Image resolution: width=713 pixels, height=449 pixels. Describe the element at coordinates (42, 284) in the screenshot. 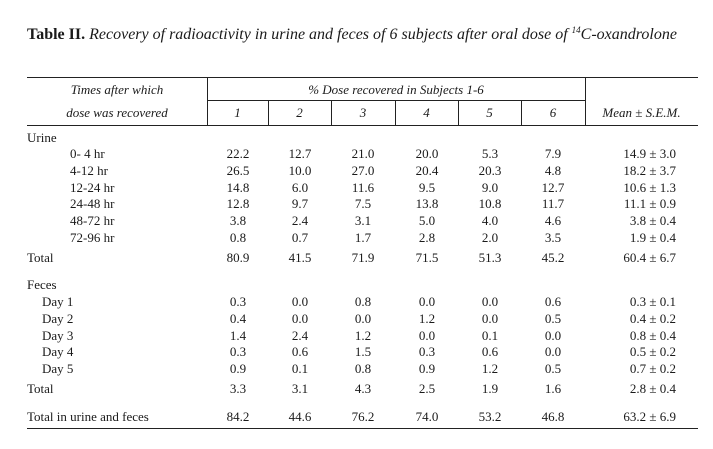

I see `section-label-feces: Feces` at that location.